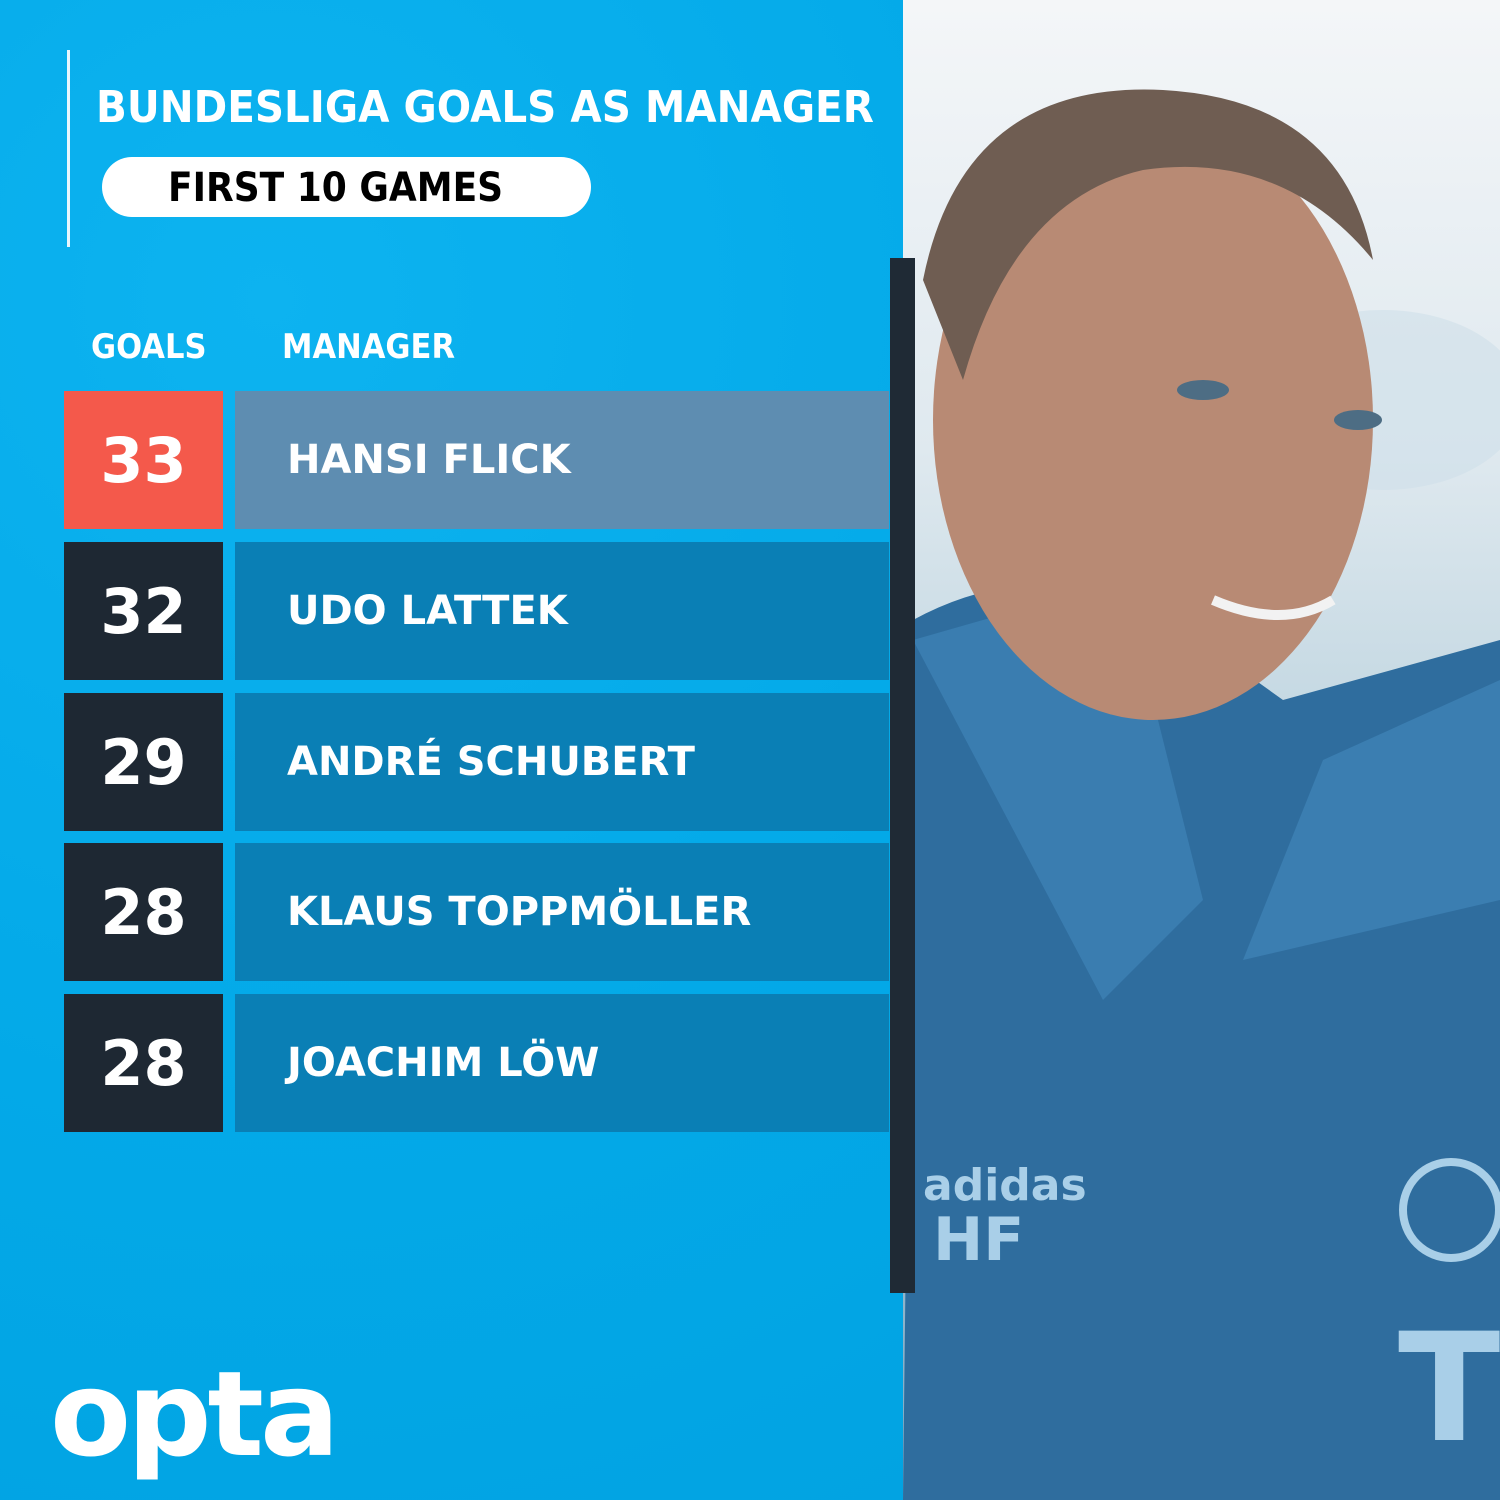  Describe the element at coordinates (143, 611) in the screenshot. I see `goals-value: 32` at that location.